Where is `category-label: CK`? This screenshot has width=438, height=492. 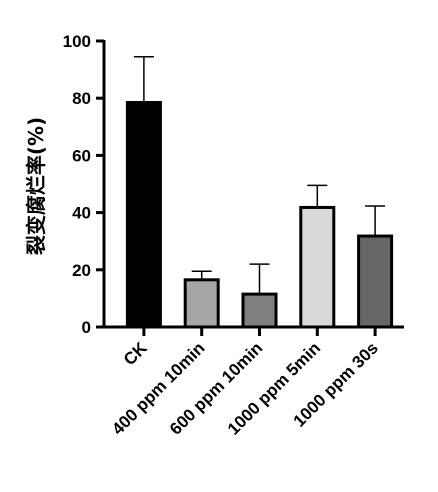
category-label: CK is located at coordinates (135, 353).